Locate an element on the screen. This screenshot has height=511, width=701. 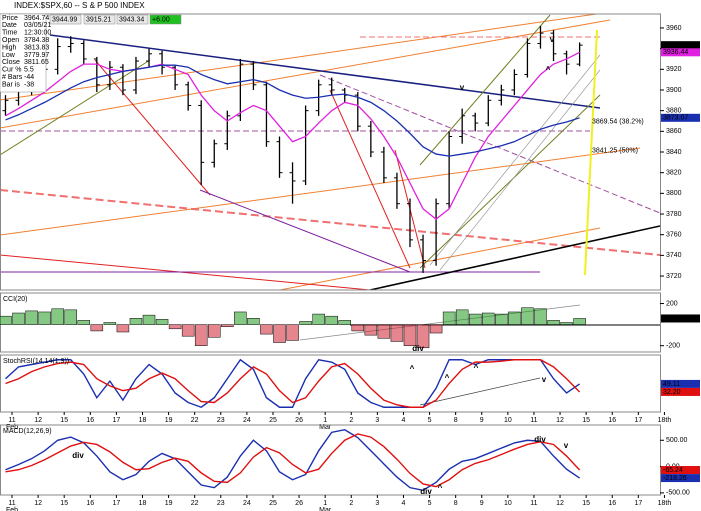
fib-level-label: 3869.54 (38.2%) is located at coordinates (618, 121).